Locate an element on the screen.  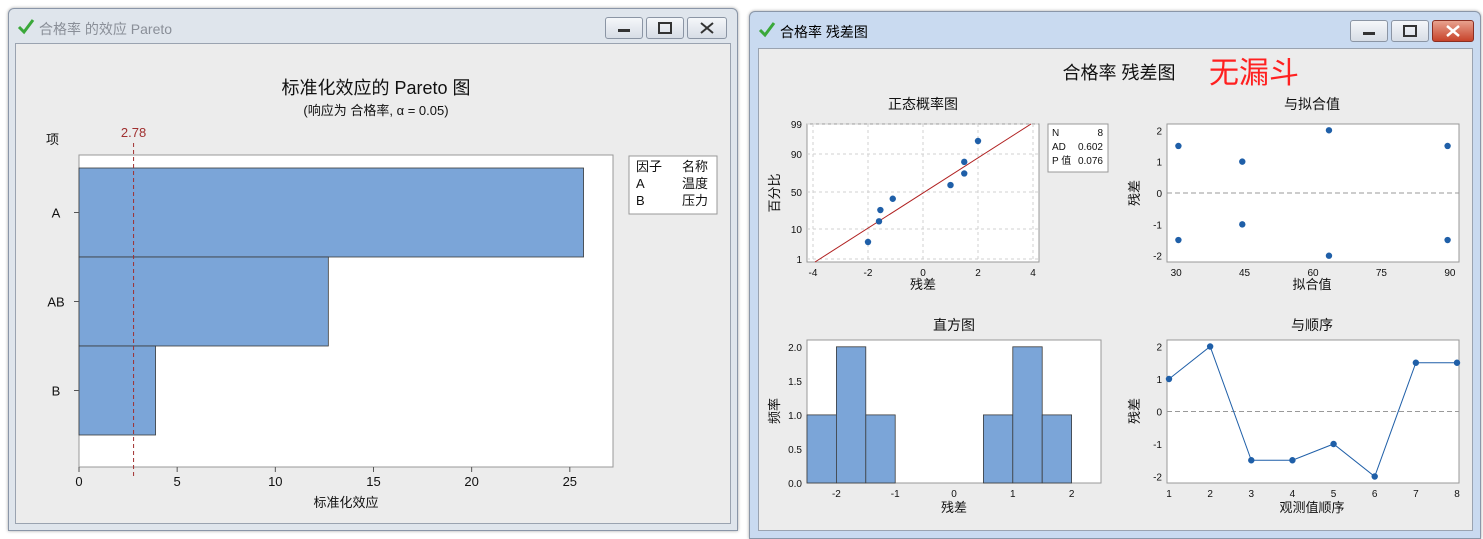
legend-box is located at coordinates (673, 185).